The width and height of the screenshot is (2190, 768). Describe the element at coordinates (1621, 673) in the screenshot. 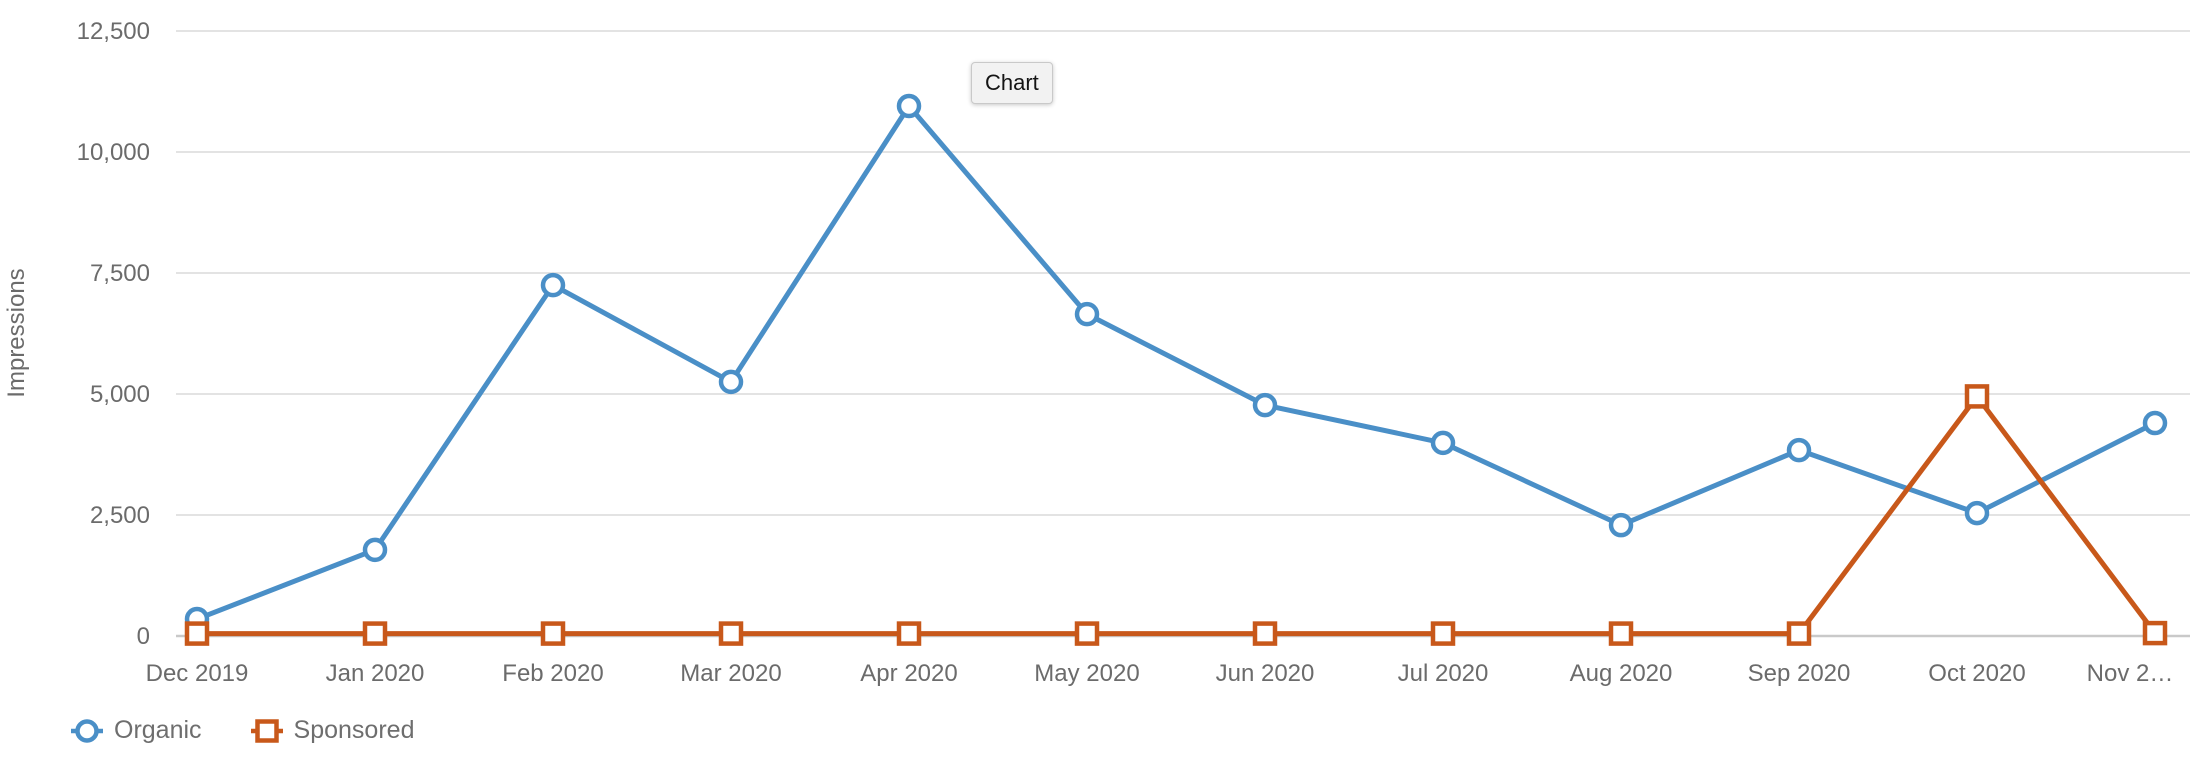

I see `x-tick-label-8: Aug 2020` at that location.